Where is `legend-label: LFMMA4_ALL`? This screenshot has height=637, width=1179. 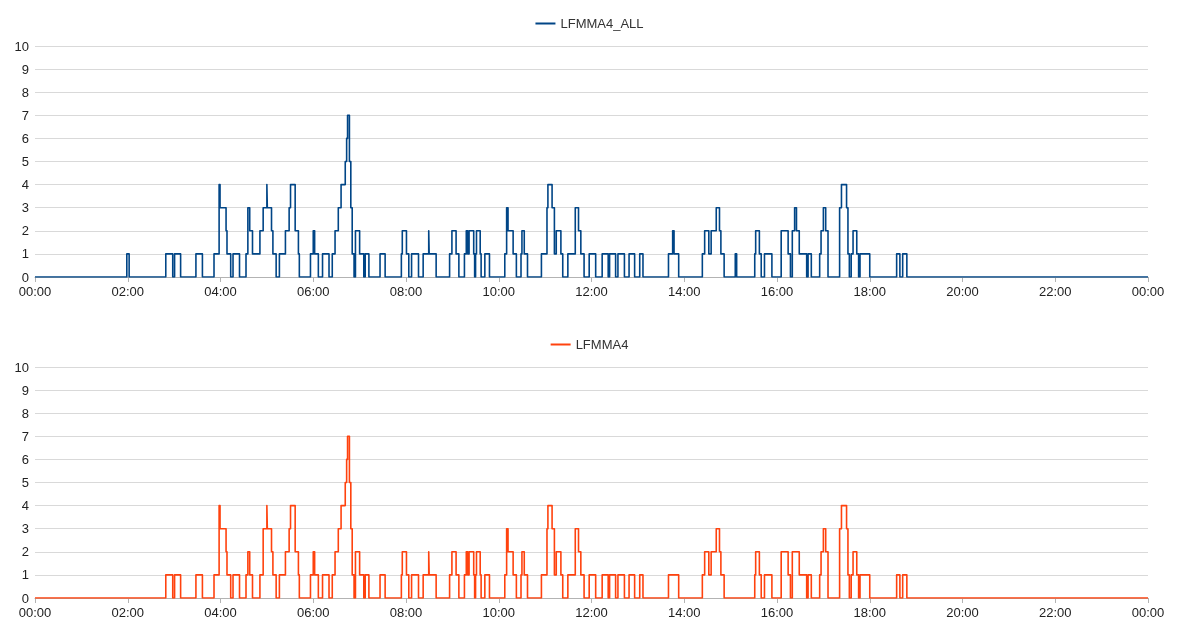 legend-label: LFMMA4_ALL is located at coordinates (602, 23).